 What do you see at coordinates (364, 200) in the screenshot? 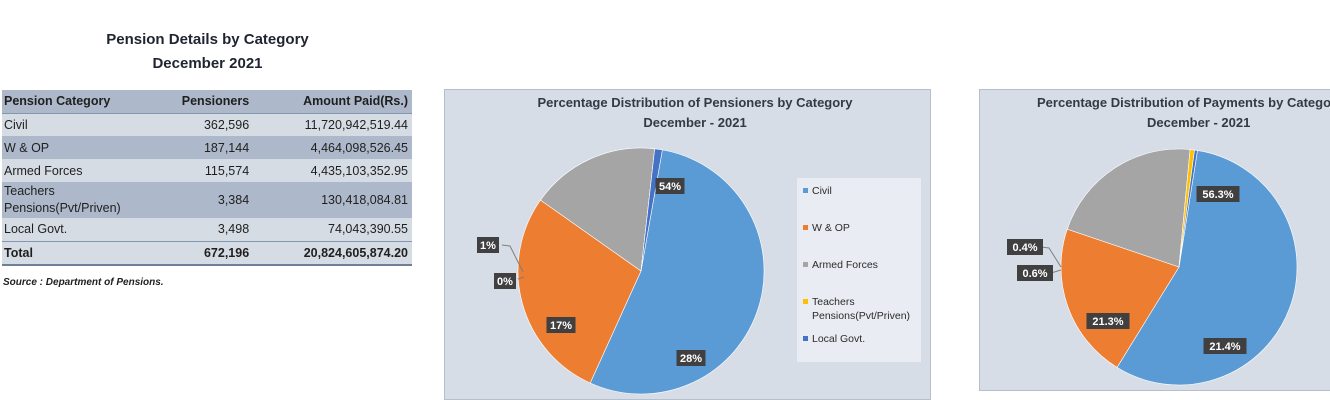
I see `row-amount: 130,418,084.81` at bounding box center [364, 200].